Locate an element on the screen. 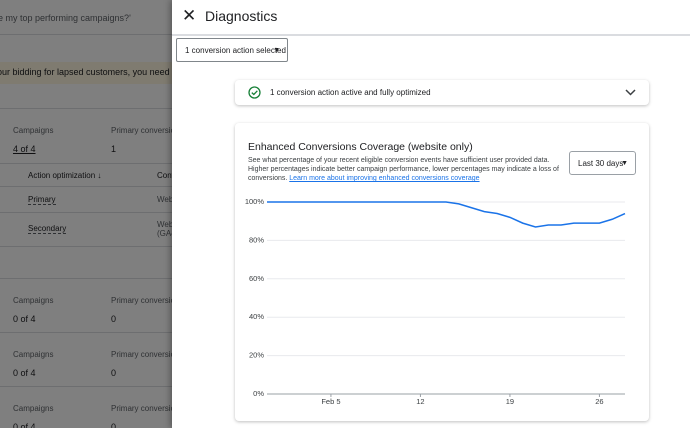 The width and height of the screenshot is (690, 428). y-tick-label: 100% is located at coordinates (255, 201).